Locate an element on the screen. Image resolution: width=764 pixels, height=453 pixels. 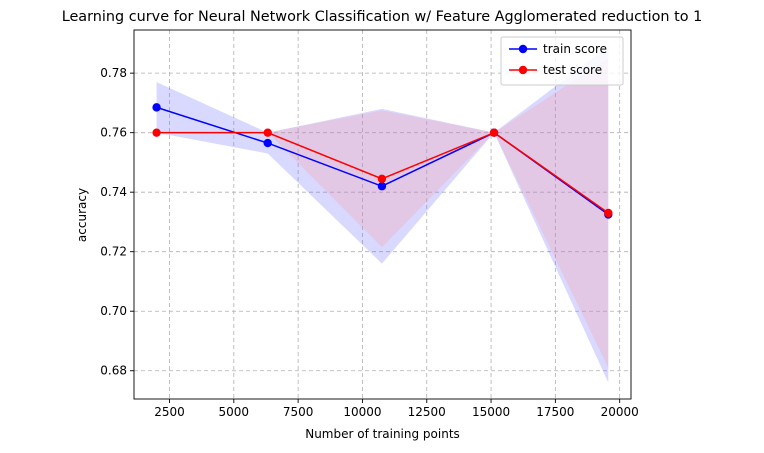
x-tick-label: 12500 is located at coordinates (427, 412).